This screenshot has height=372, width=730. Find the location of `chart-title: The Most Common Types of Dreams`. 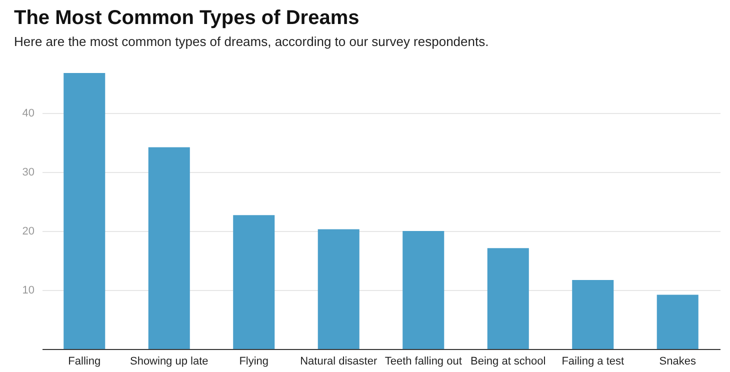

chart-title: The Most Common Types of Dreams is located at coordinates (187, 18).